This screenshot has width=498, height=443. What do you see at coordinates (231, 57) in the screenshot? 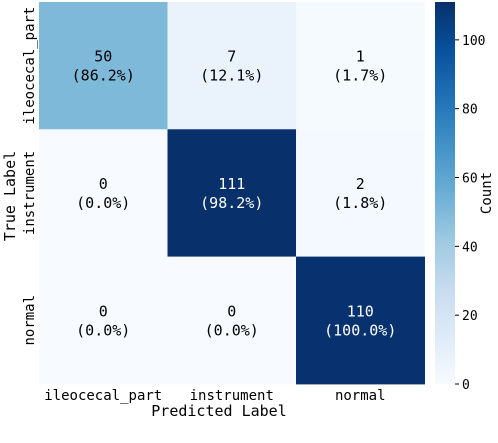
I see `cell-count-label: 7` at bounding box center [231, 57].